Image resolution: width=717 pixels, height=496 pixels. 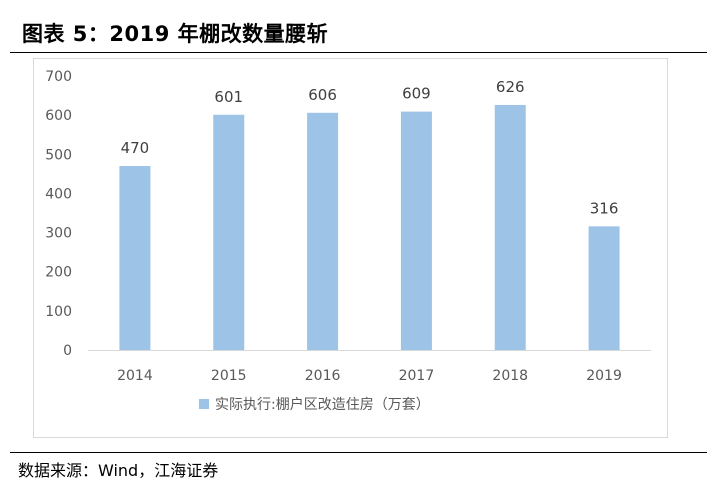 I want to click on data-label: 601, so click(x=228, y=97).